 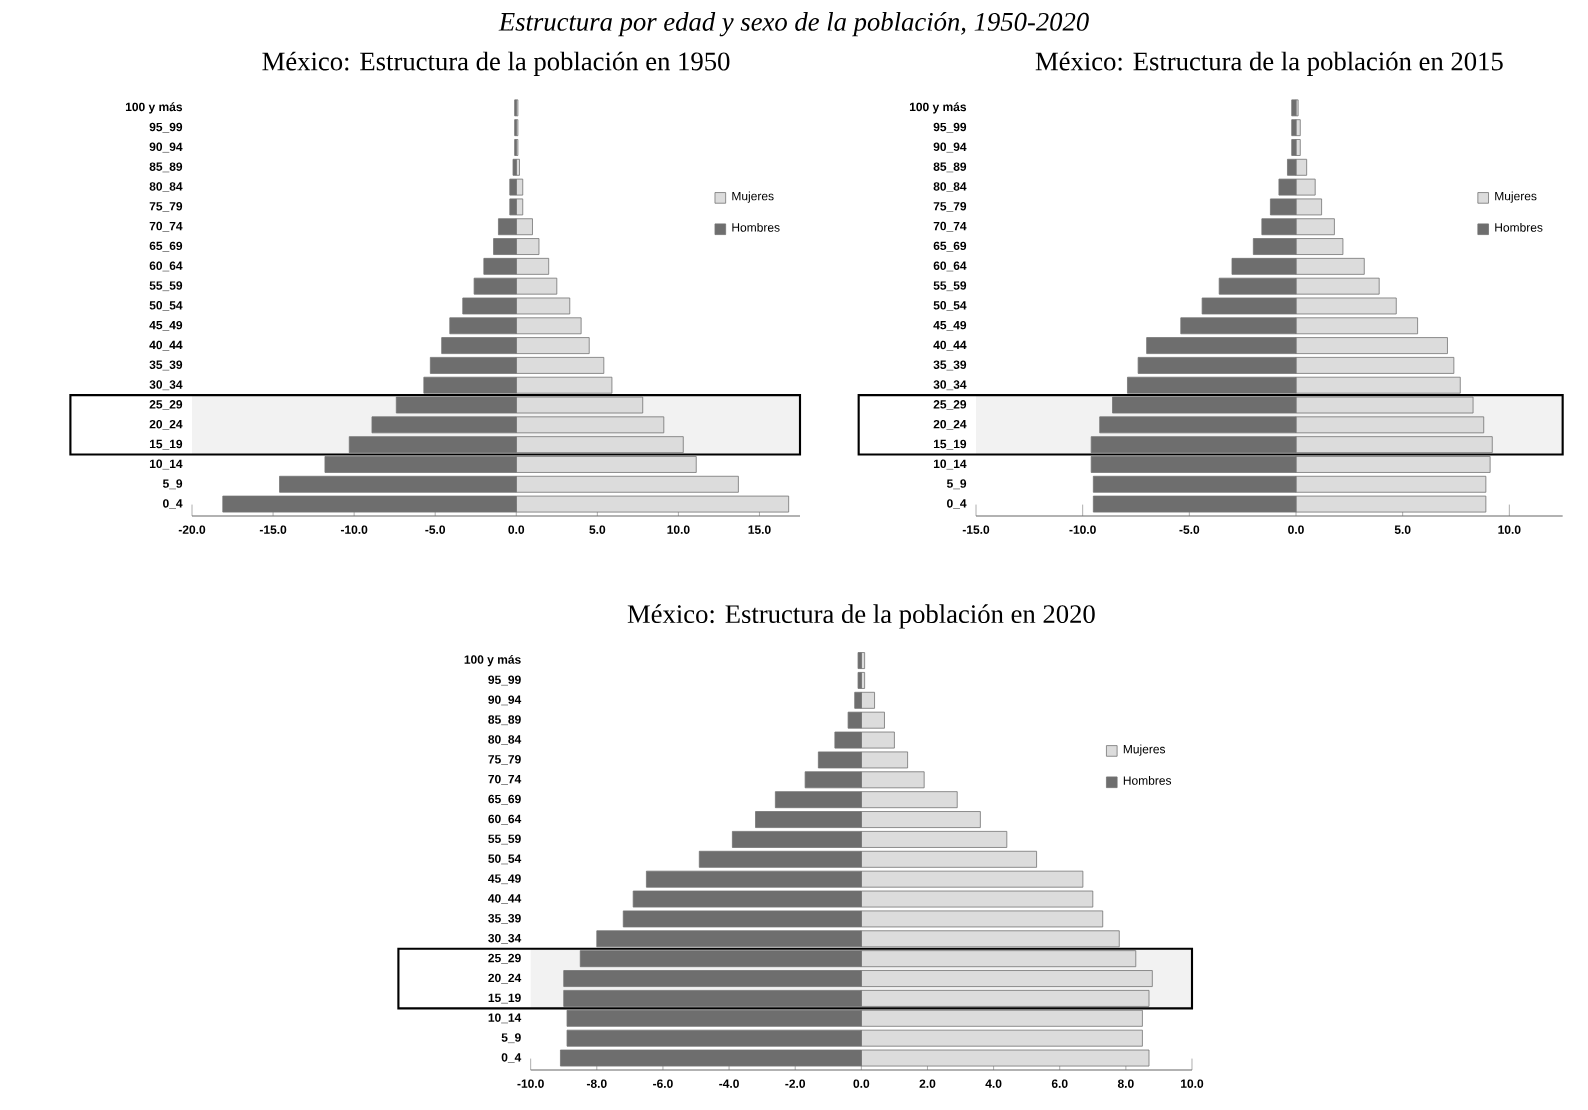 What do you see at coordinates (496, 63) in the screenshot?
I see `chart-title: México: Estructura de la población en 1950` at bounding box center [496, 63].